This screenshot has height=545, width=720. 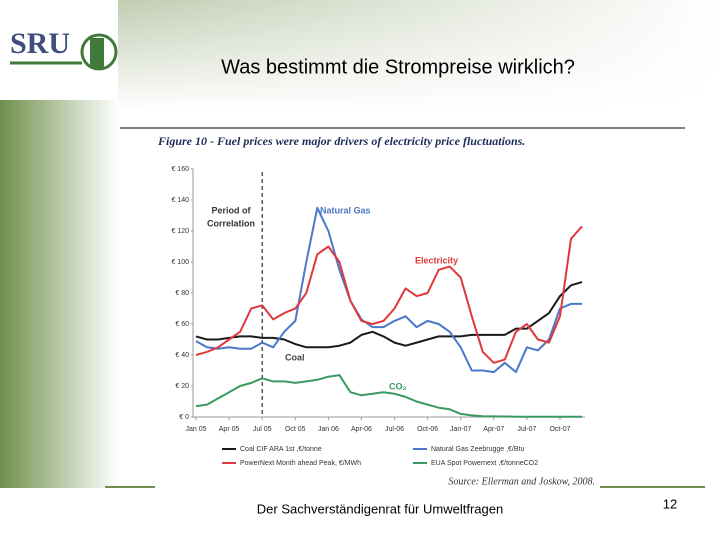 I want to click on legend-label: Natural Gas Zeebrugge ,€/Btu, so click(x=477, y=449).